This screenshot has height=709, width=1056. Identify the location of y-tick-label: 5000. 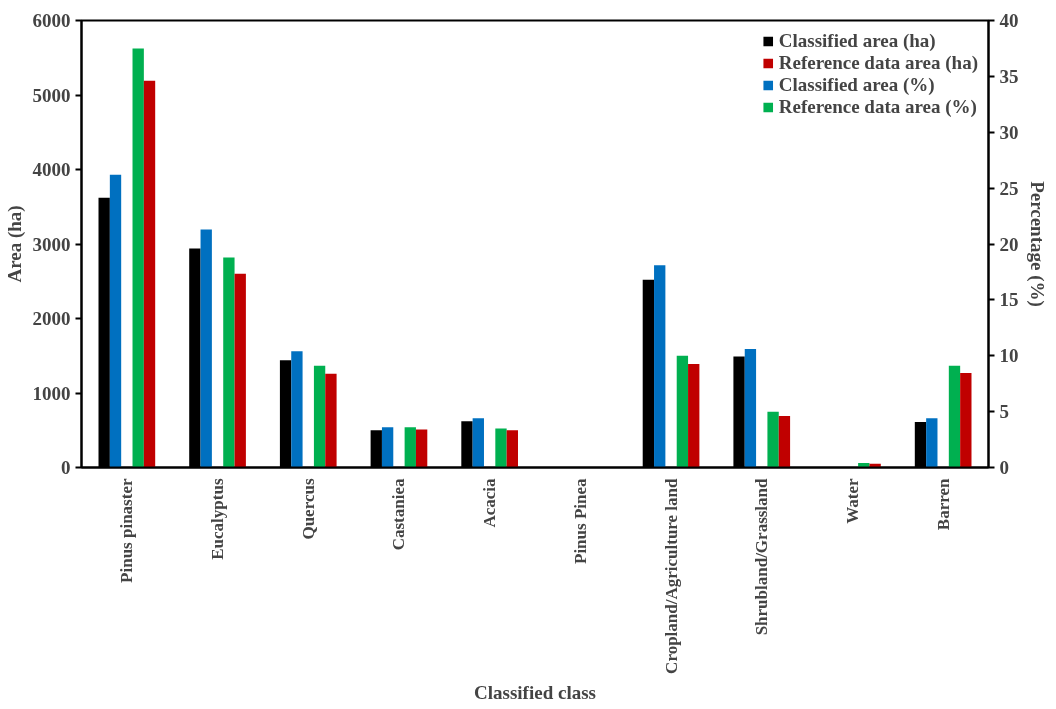
(51, 95).